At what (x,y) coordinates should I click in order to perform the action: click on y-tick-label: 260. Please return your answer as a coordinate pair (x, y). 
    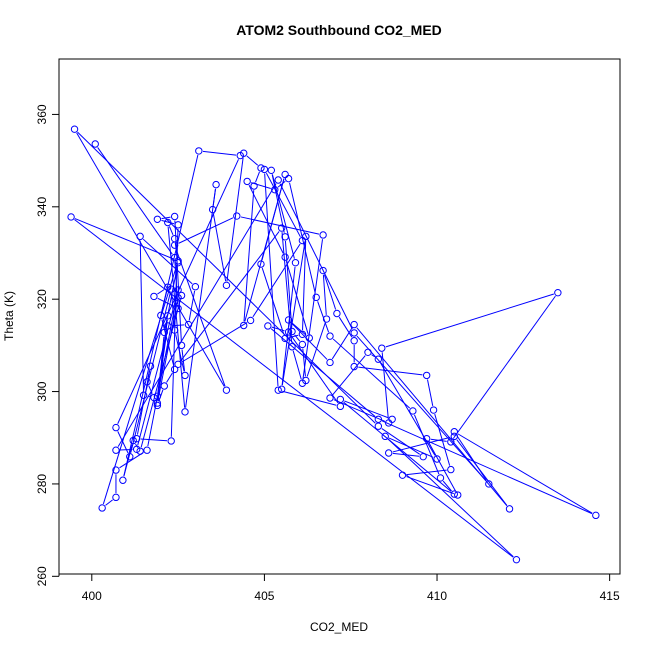
    Looking at the image, I should click on (42, 576).